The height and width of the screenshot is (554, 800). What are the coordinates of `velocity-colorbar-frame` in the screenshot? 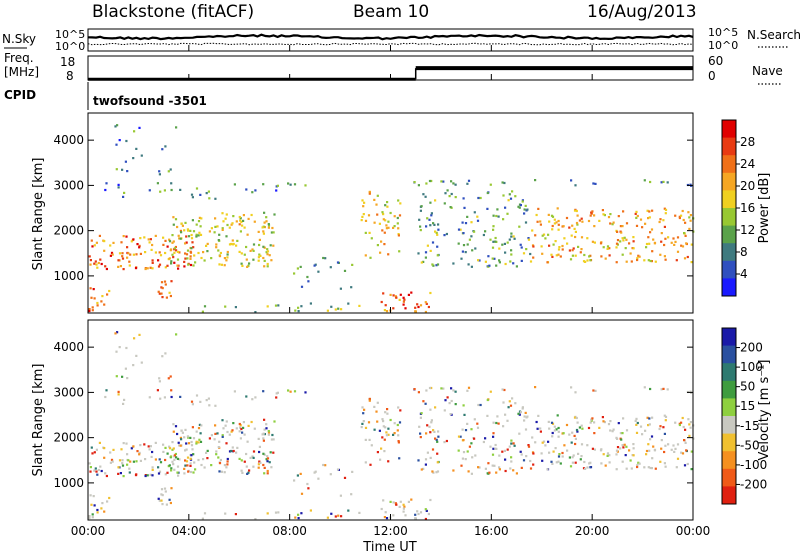 It's located at (729, 416).